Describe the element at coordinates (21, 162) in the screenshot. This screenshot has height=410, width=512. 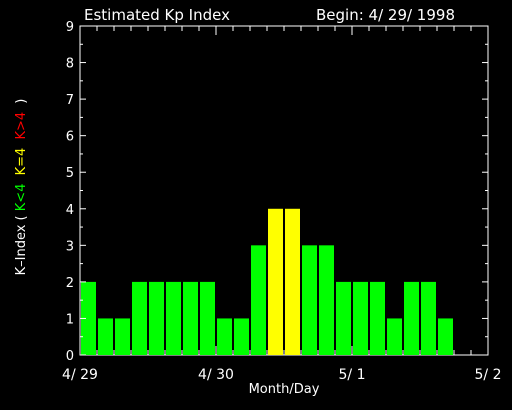
I see `y-axis-label-yellow: K=4` at that location.